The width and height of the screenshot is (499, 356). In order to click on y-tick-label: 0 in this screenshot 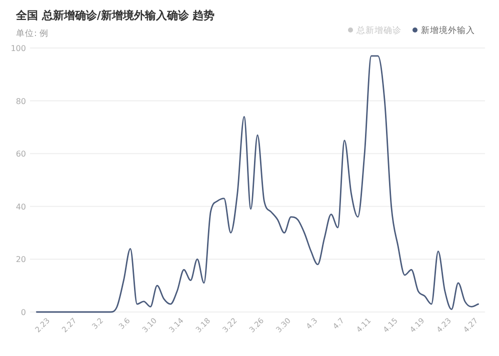, I will do `click(23, 312)`.